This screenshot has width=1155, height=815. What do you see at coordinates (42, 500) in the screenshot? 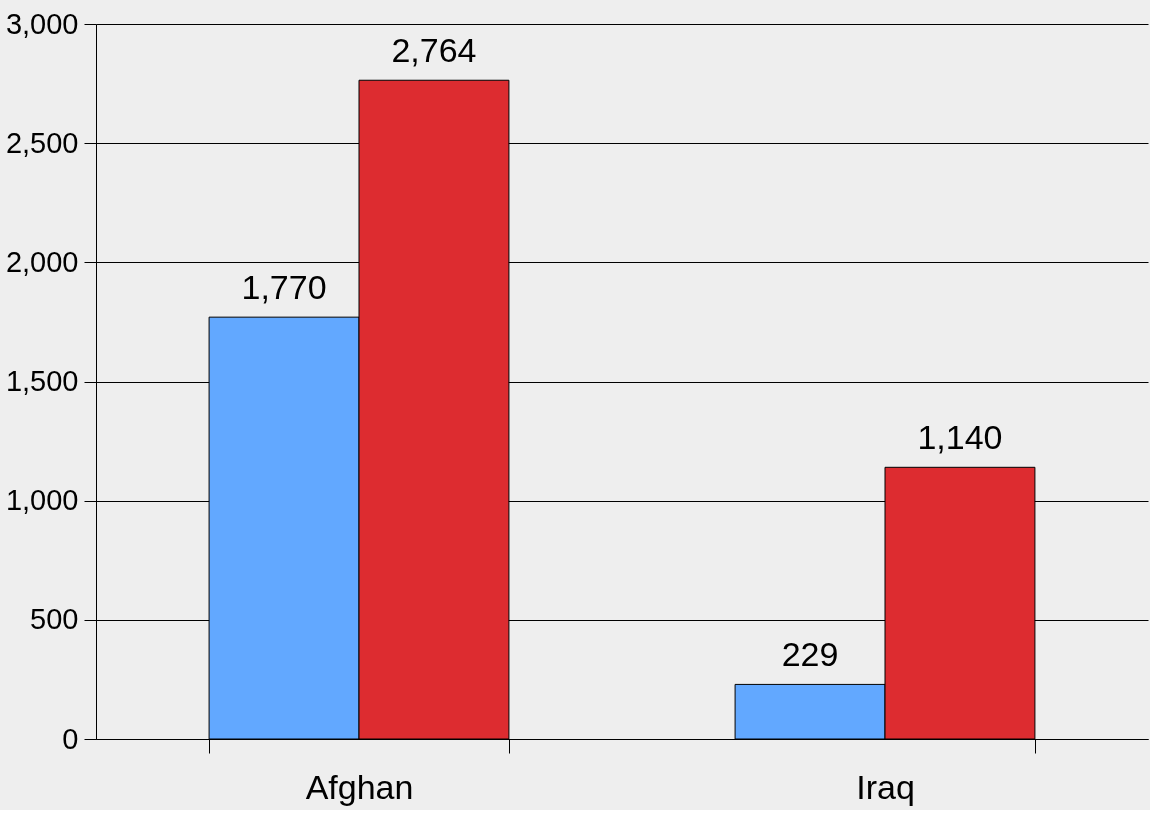
I see `y-tick-label: 1,000` at bounding box center [42, 500].